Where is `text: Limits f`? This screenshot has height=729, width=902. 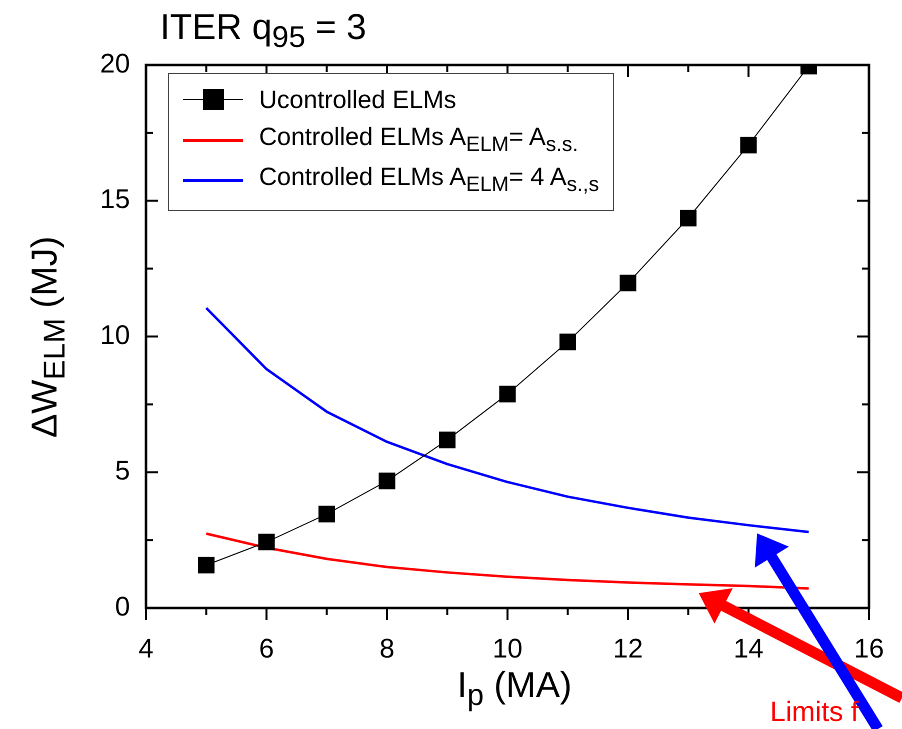
text: Limits f is located at coordinates (814, 712).